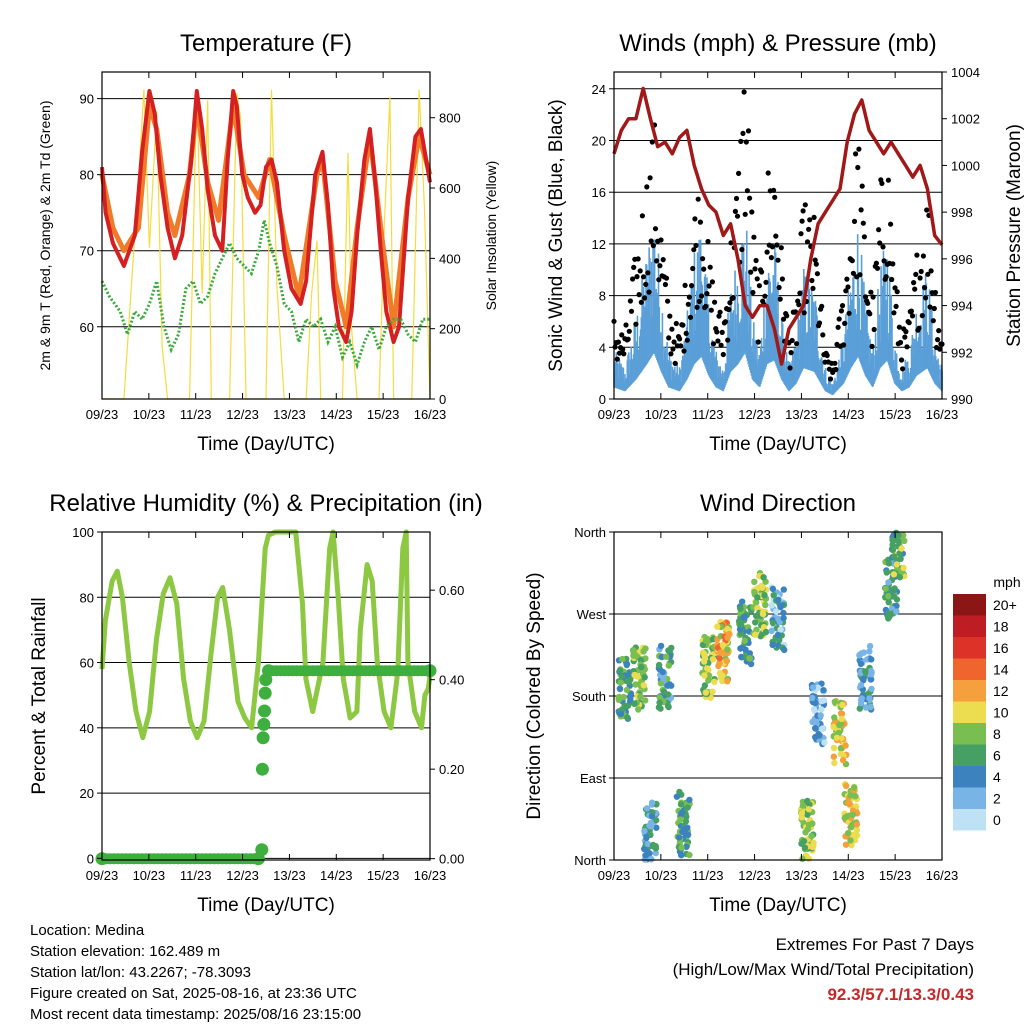 The width and height of the screenshot is (1024, 1025). Describe the element at coordinates (590, 860) in the screenshot. I see `y-tick-label: North` at that location.